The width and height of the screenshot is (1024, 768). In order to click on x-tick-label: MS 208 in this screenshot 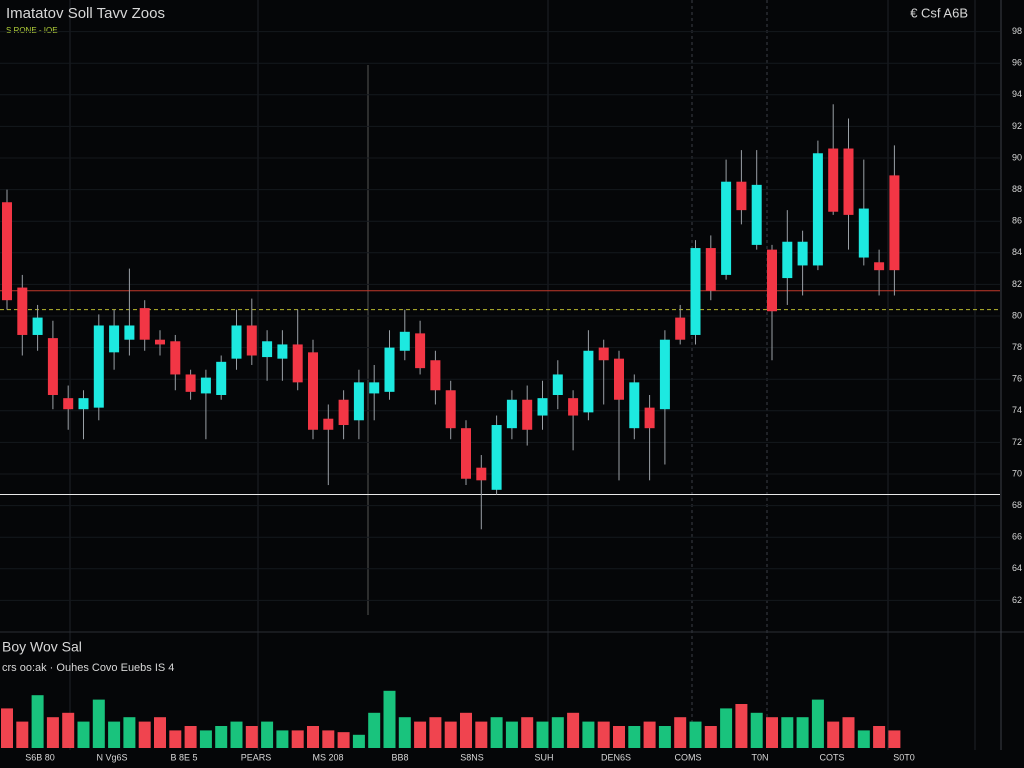, I will do `click(327, 757)`.